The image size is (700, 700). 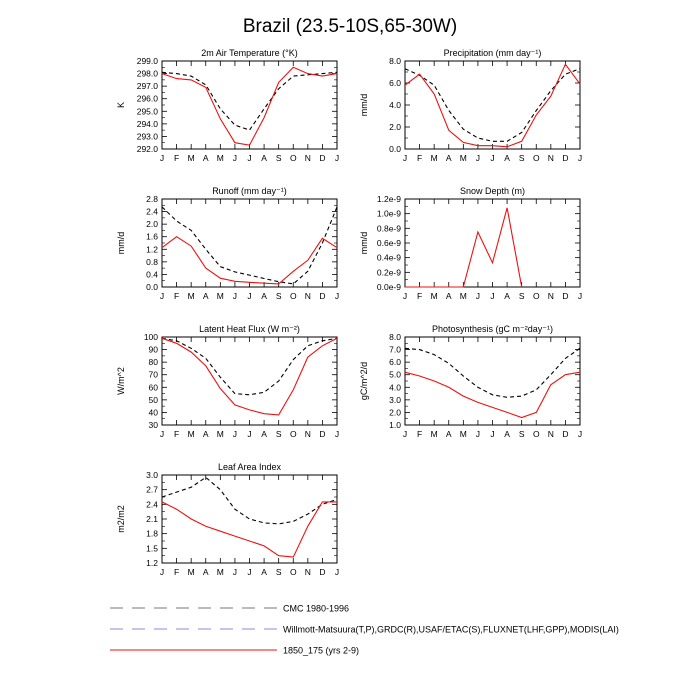 What do you see at coordinates (152, 519) in the screenshot?
I see `y-tick-label: 2.1` at bounding box center [152, 519].